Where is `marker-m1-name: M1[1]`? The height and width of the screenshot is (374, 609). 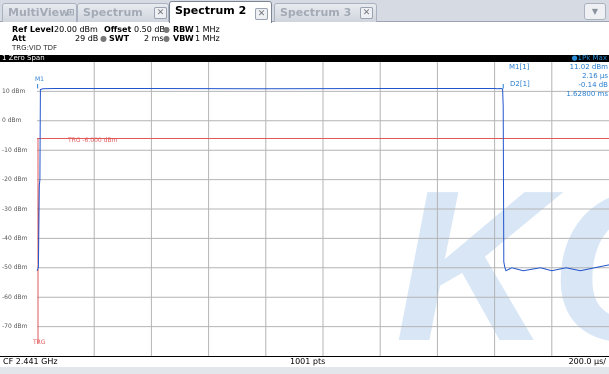
marker-m1-name: M1[1] is located at coordinates (519, 67).